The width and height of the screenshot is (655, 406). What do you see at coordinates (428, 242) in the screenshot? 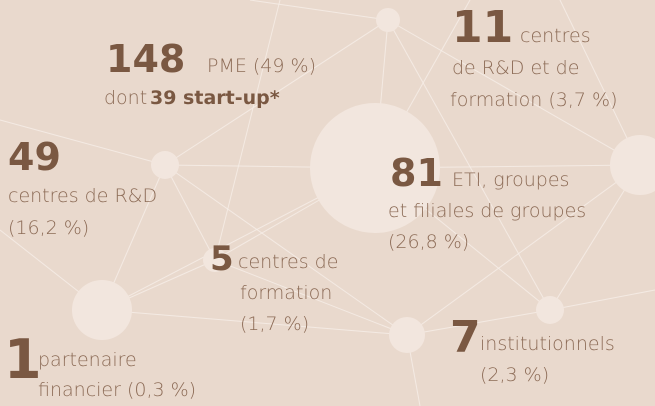
I see `label: (26,8 %)` at bounding box center [428, 242].